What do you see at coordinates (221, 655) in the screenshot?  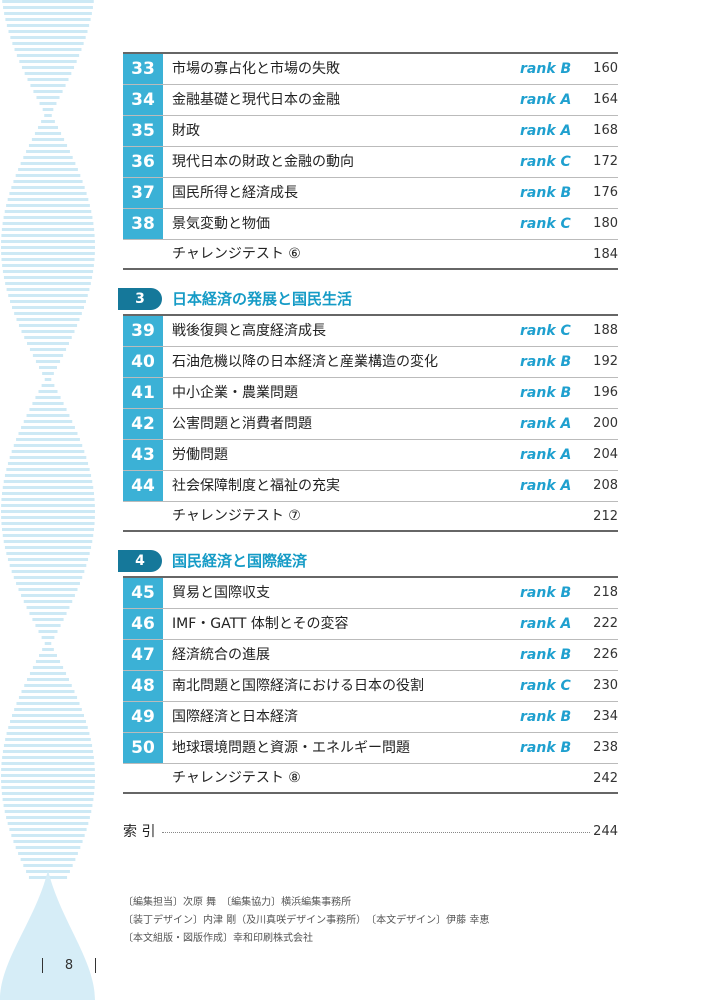 I see `item-title: 経済統合の進展` at bounding box center [221, 655].